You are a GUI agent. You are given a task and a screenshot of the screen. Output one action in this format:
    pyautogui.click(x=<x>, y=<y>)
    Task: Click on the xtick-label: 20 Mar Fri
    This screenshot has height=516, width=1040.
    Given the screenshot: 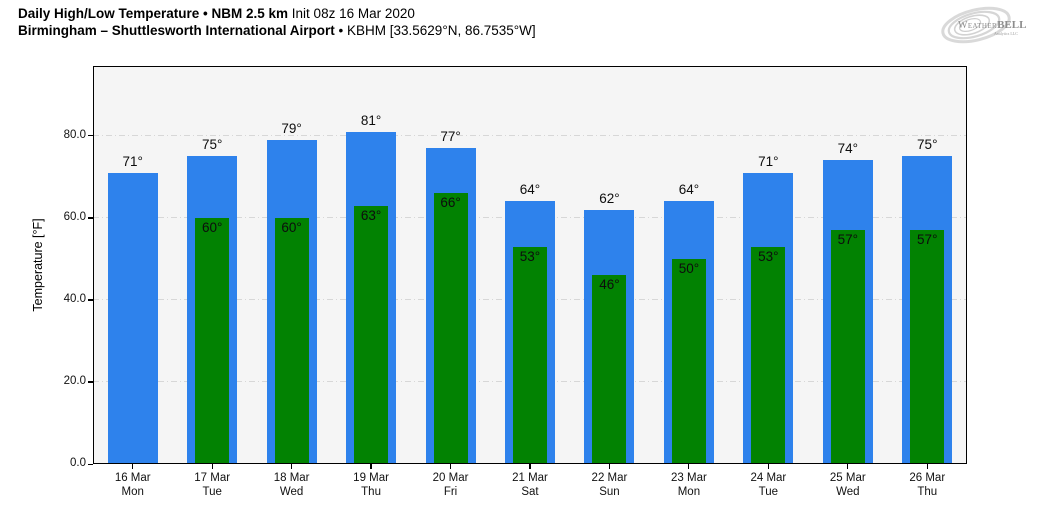 What is the action you would take?
    pyautogui.click(x=451, y=485)
    